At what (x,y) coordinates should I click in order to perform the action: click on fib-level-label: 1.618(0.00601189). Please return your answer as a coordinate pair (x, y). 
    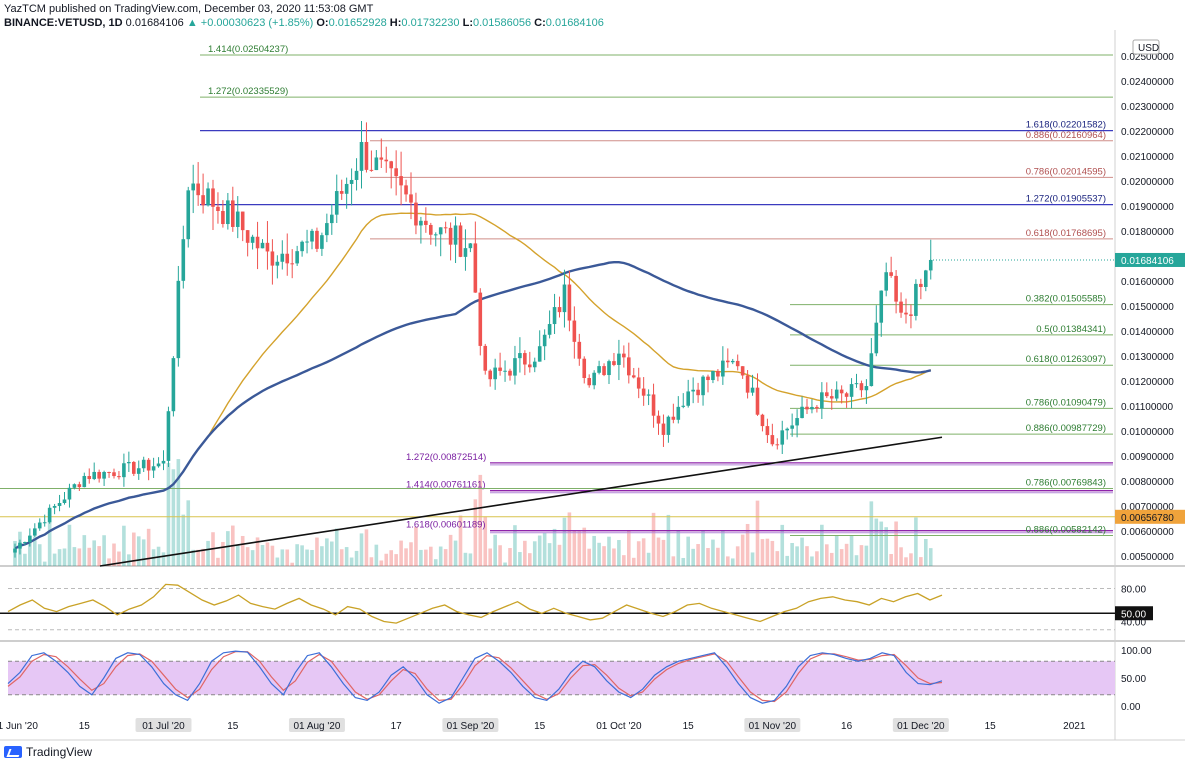
    Looking at the image, I should click on (446, 525).